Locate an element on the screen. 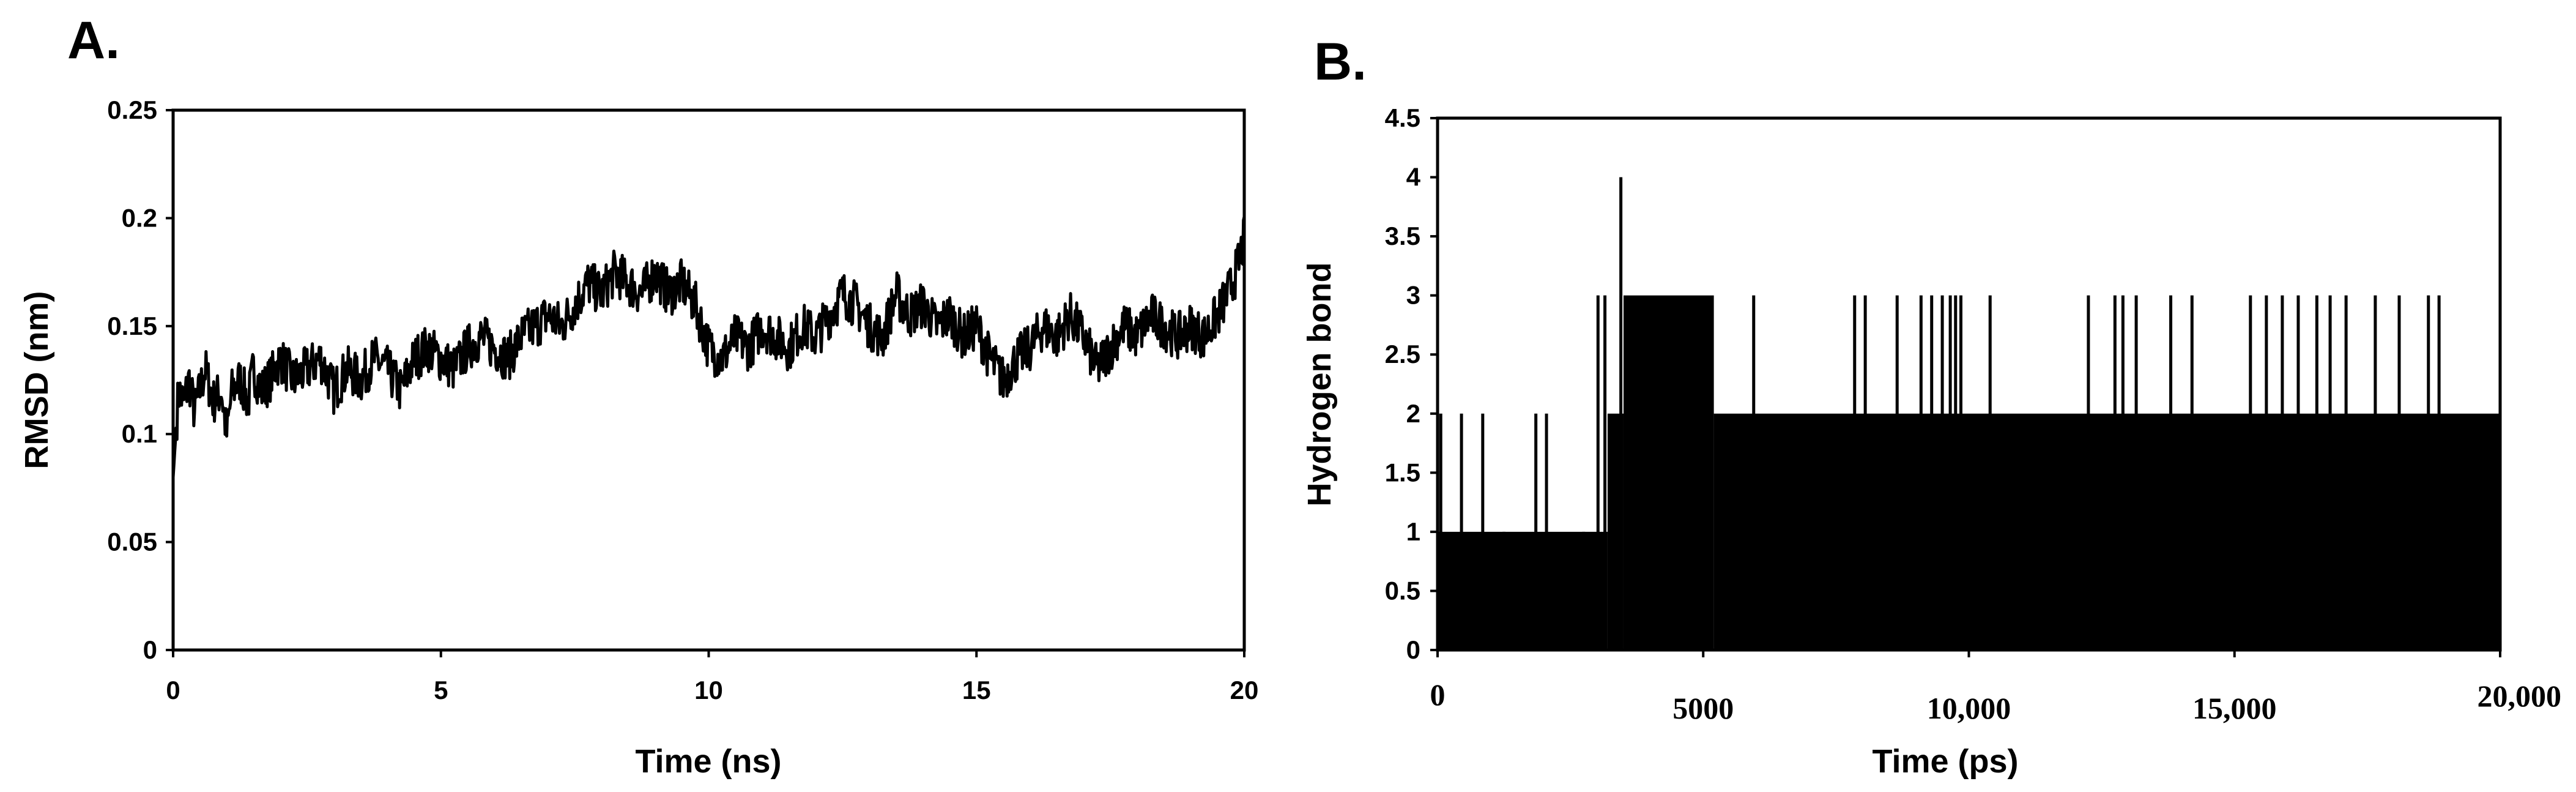 Image resolution: width=2576 pixels, height=792 pixels. panel-b-x-ticks: 0 5000 10,000 15,000 20,000 is located at coordinates (1996, 687).